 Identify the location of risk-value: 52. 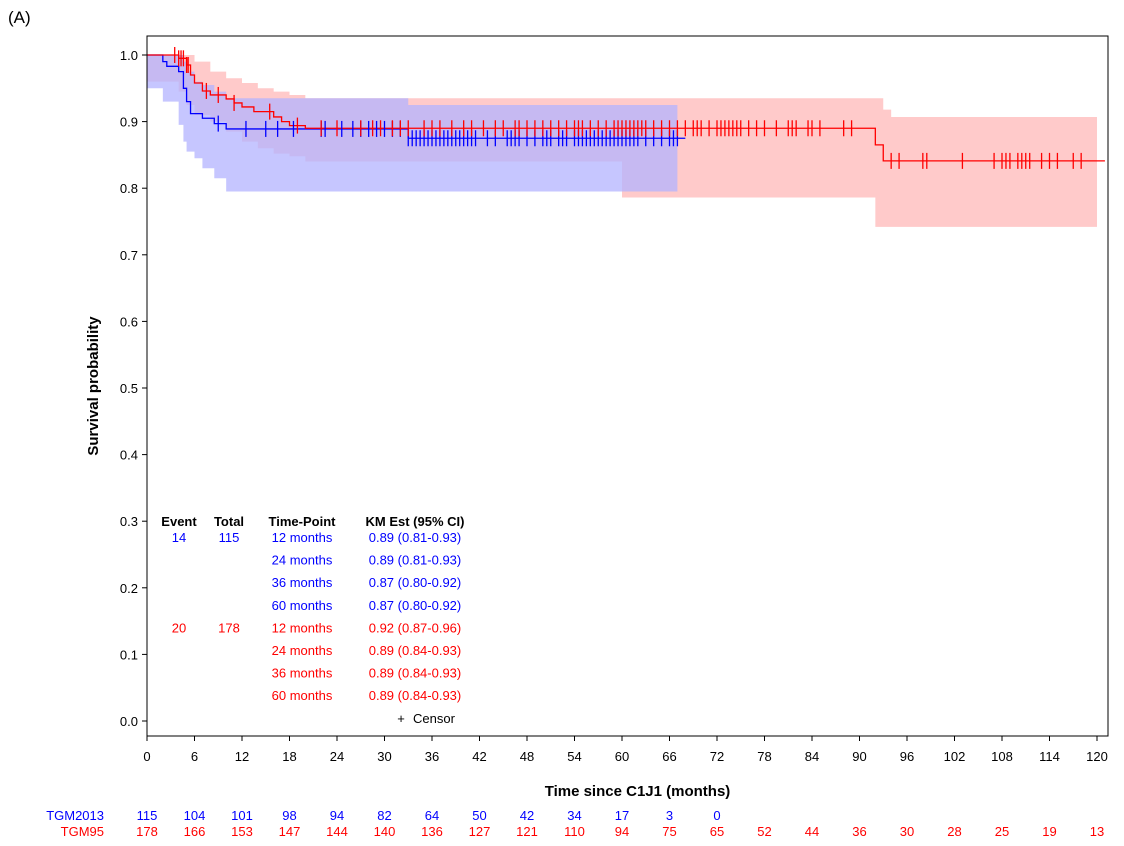
(764, 831).